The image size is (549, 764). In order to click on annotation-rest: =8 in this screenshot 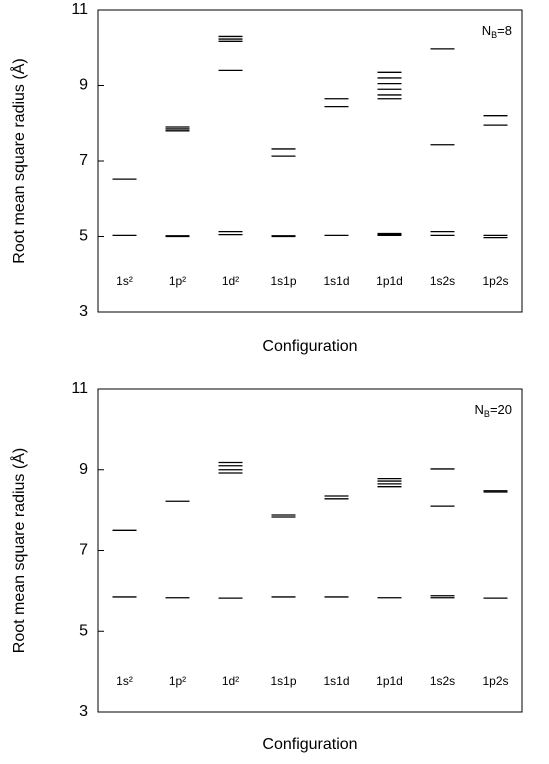, I will do `click(504, 30)`.